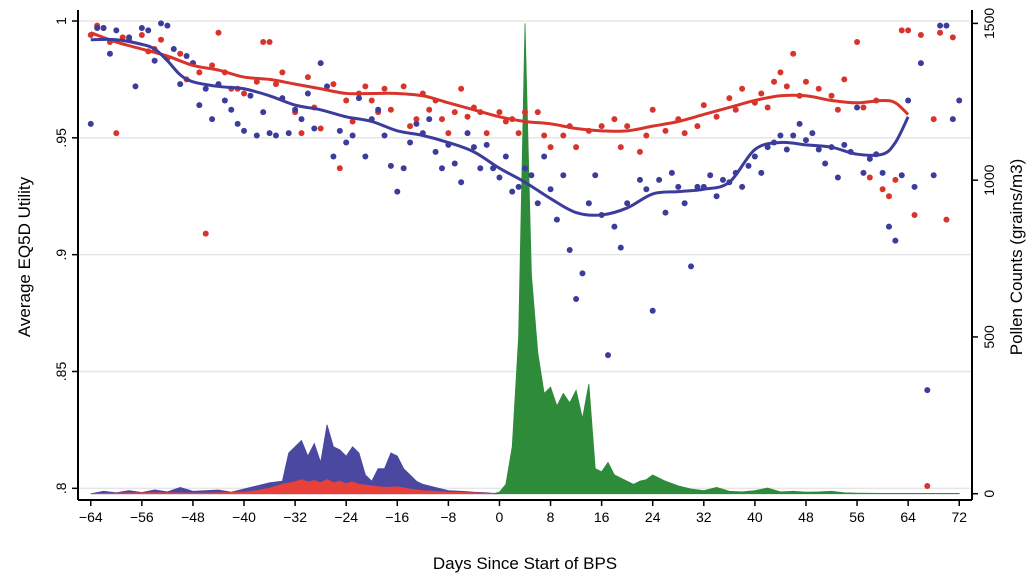 The width and height of the screenshot is (1034, 580). Describe the element at coordinates (653, 517) in the screenshot. I see `x-tick-label: 24` at that location.